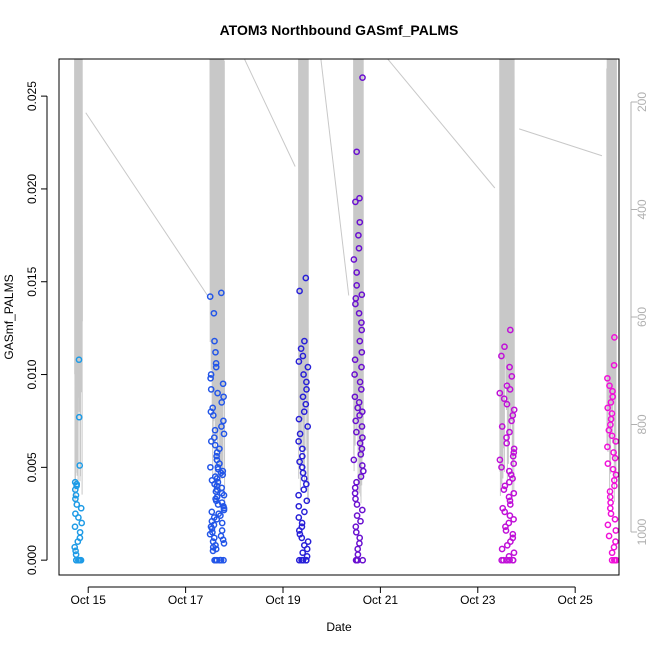 The width and height of the screenshot is (650, 650). What do you see at coordinates (32, 96) in the screenshot?
I see `y-tick-label: 0.025` at bounding box center [32, 96].